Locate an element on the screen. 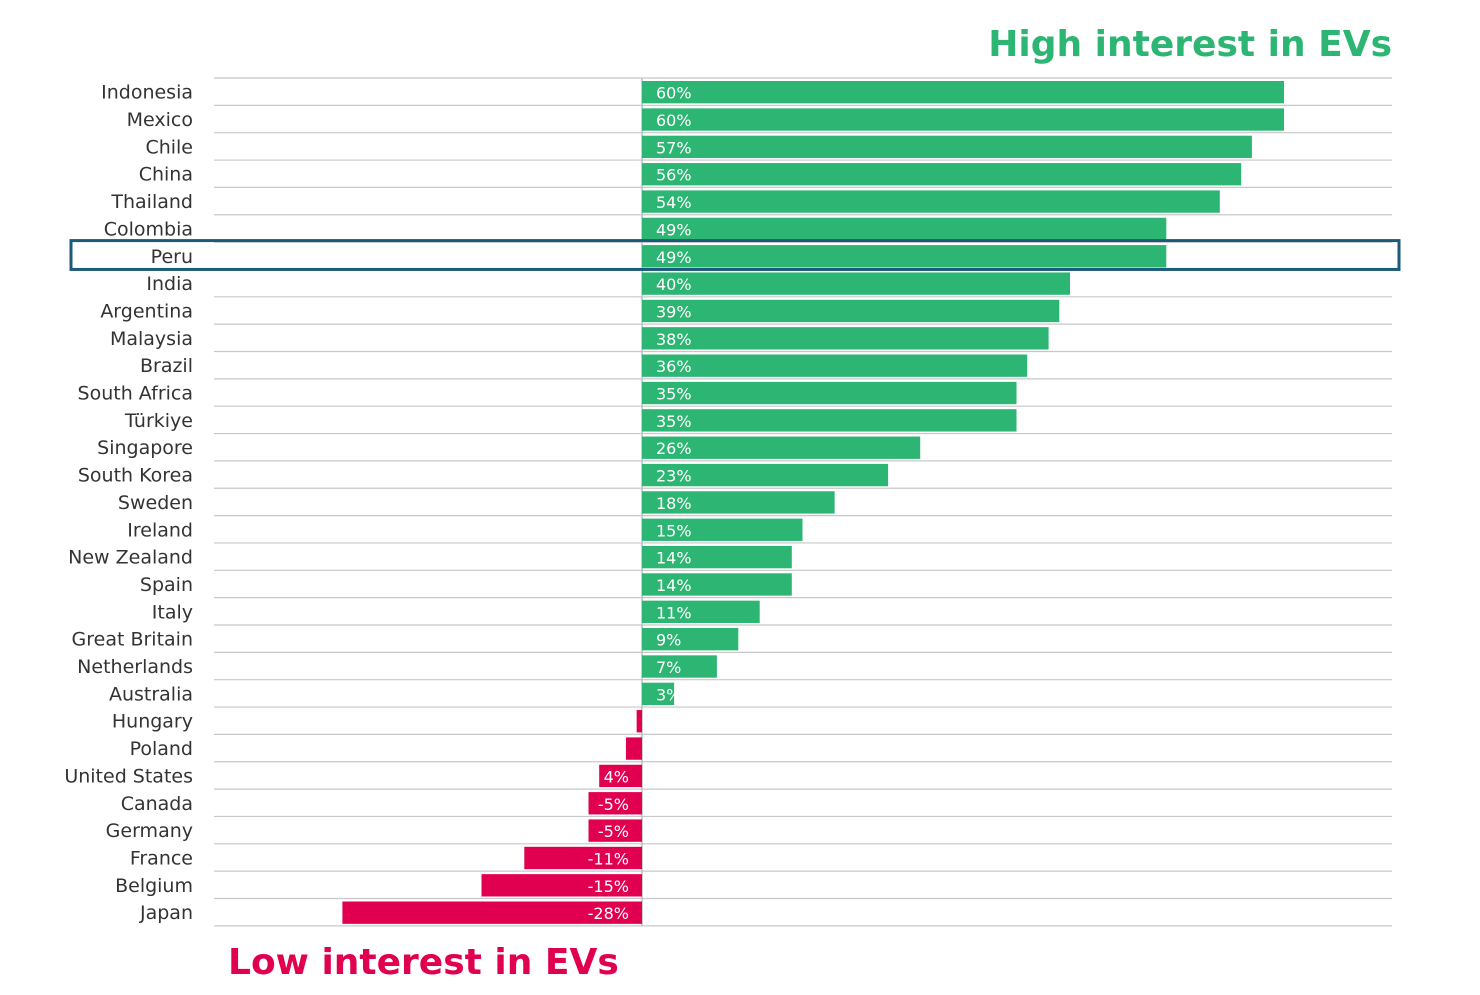 The width and height of the screenshot is (1480, 995). category-label: Netherlands is located at coordinates (135, 667).